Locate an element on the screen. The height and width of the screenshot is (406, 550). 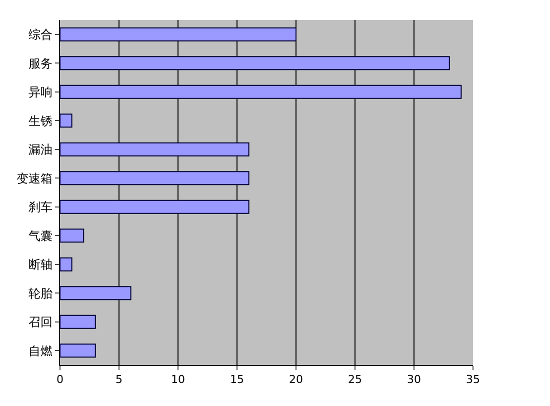
y-tick-label: 综合 is located at coordinates (40, 35).